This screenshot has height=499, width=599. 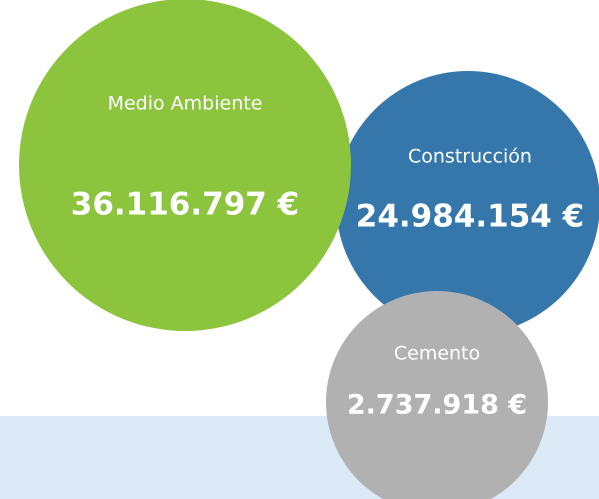 What do you see at coordinates (470, 157) in the screenshot?
I see `bubble-label: Construcción` at bounding box center [470, 157].